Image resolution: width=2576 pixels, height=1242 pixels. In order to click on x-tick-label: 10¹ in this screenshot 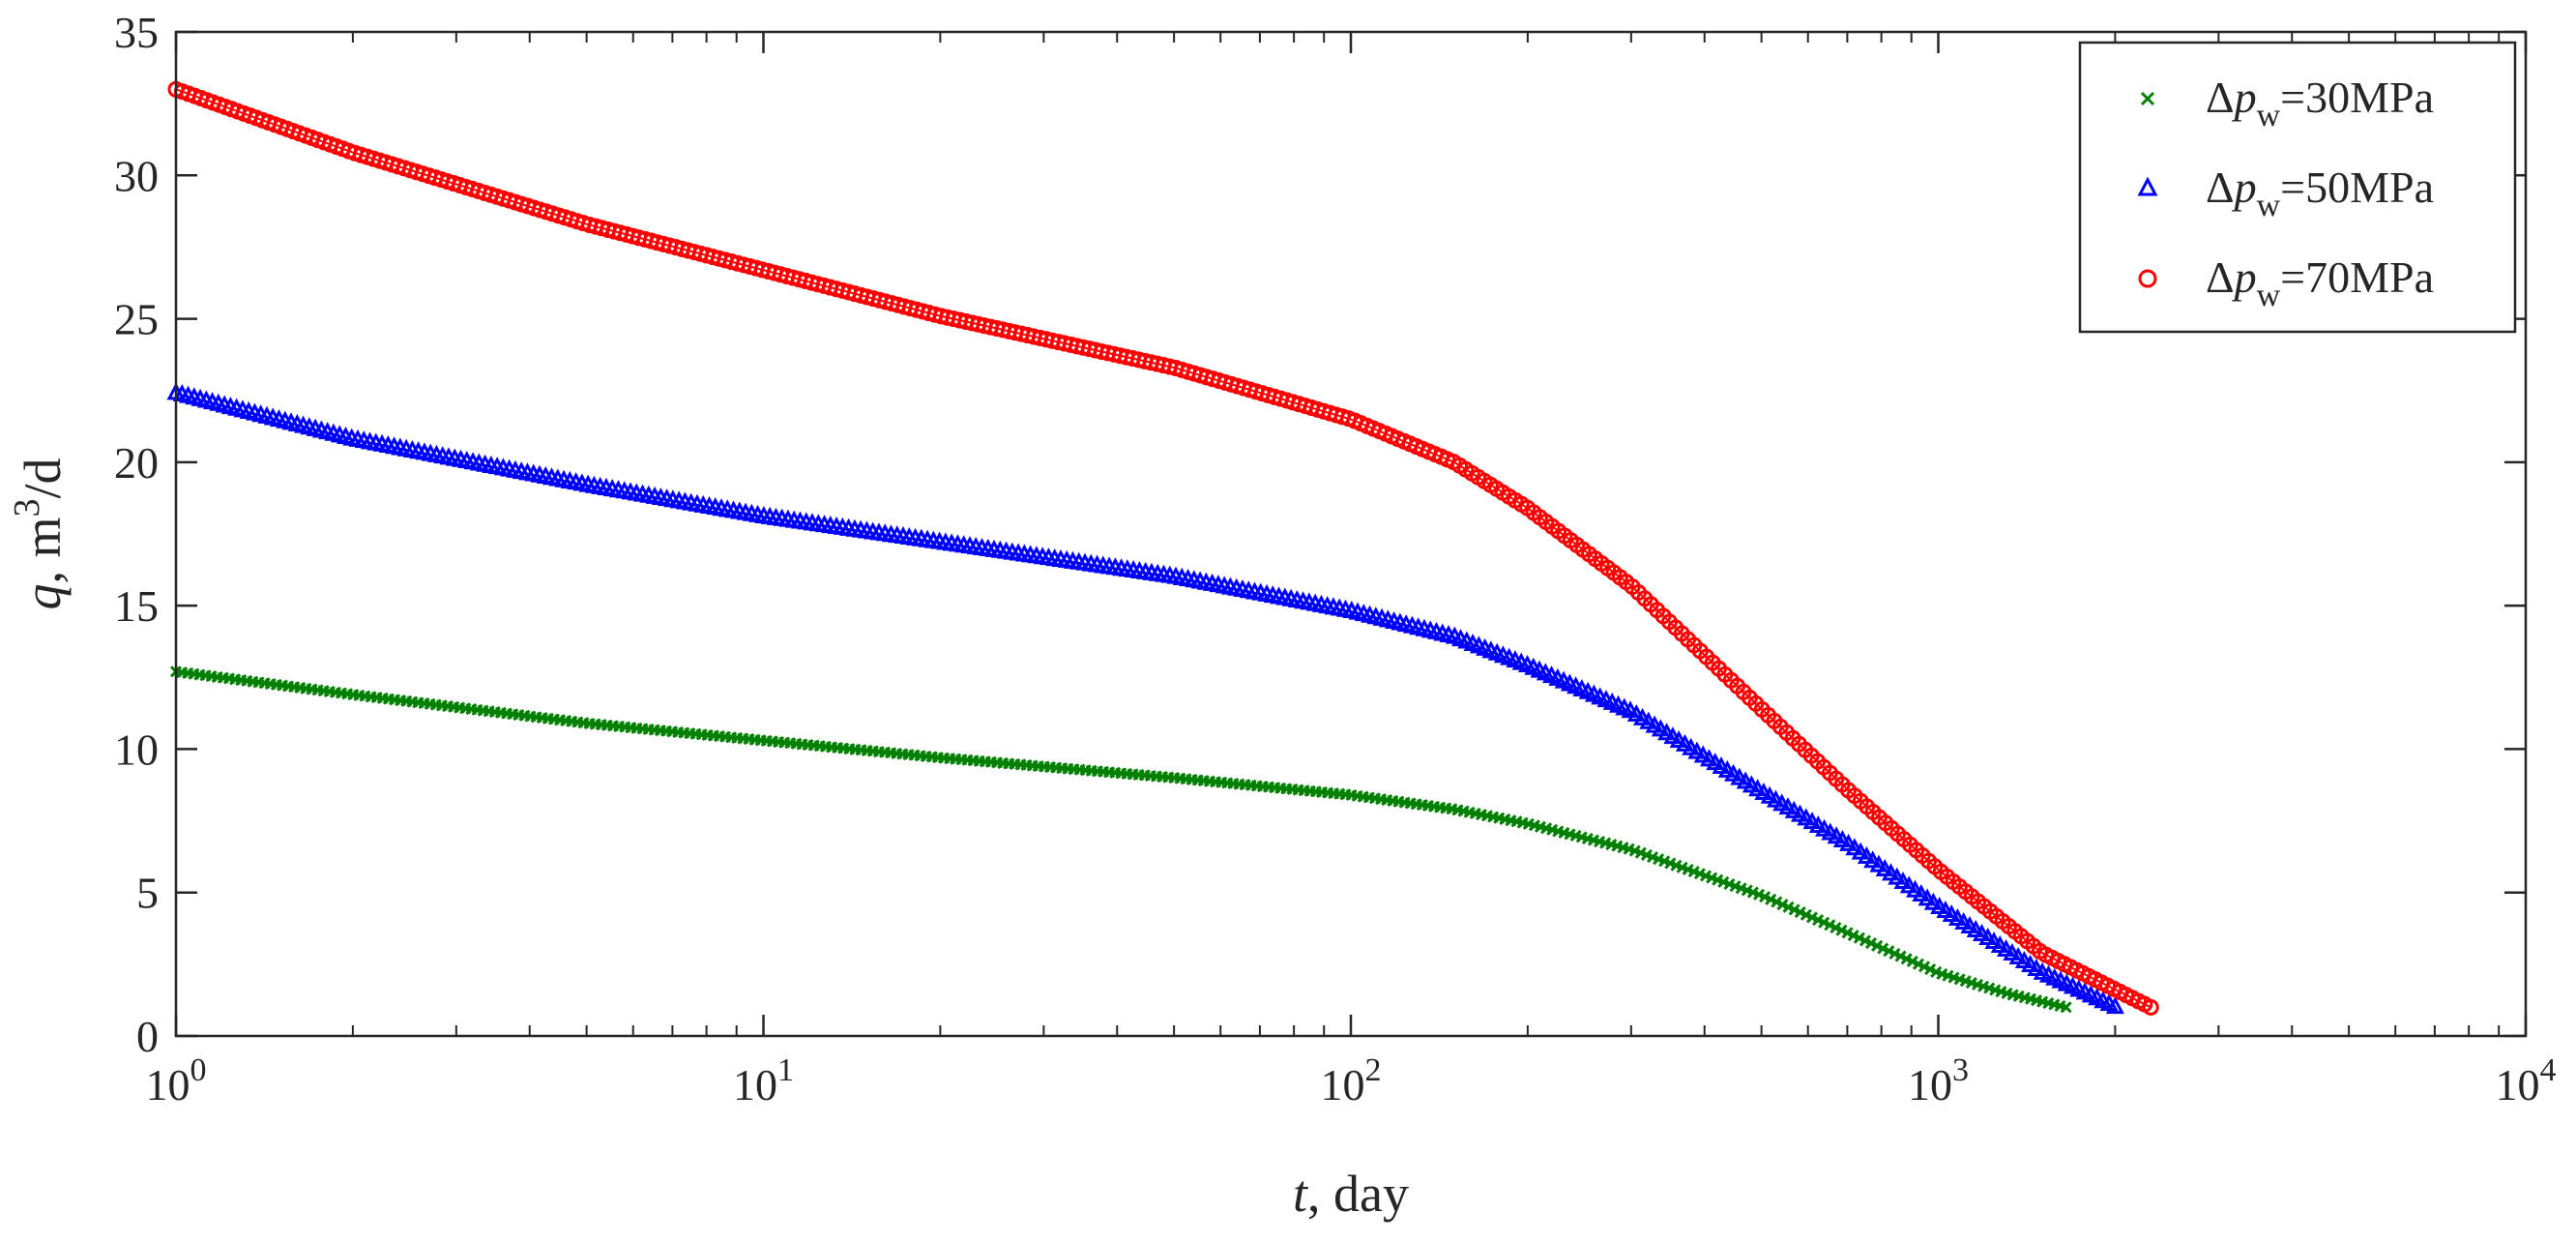, I will do `click(763, 1080)`.